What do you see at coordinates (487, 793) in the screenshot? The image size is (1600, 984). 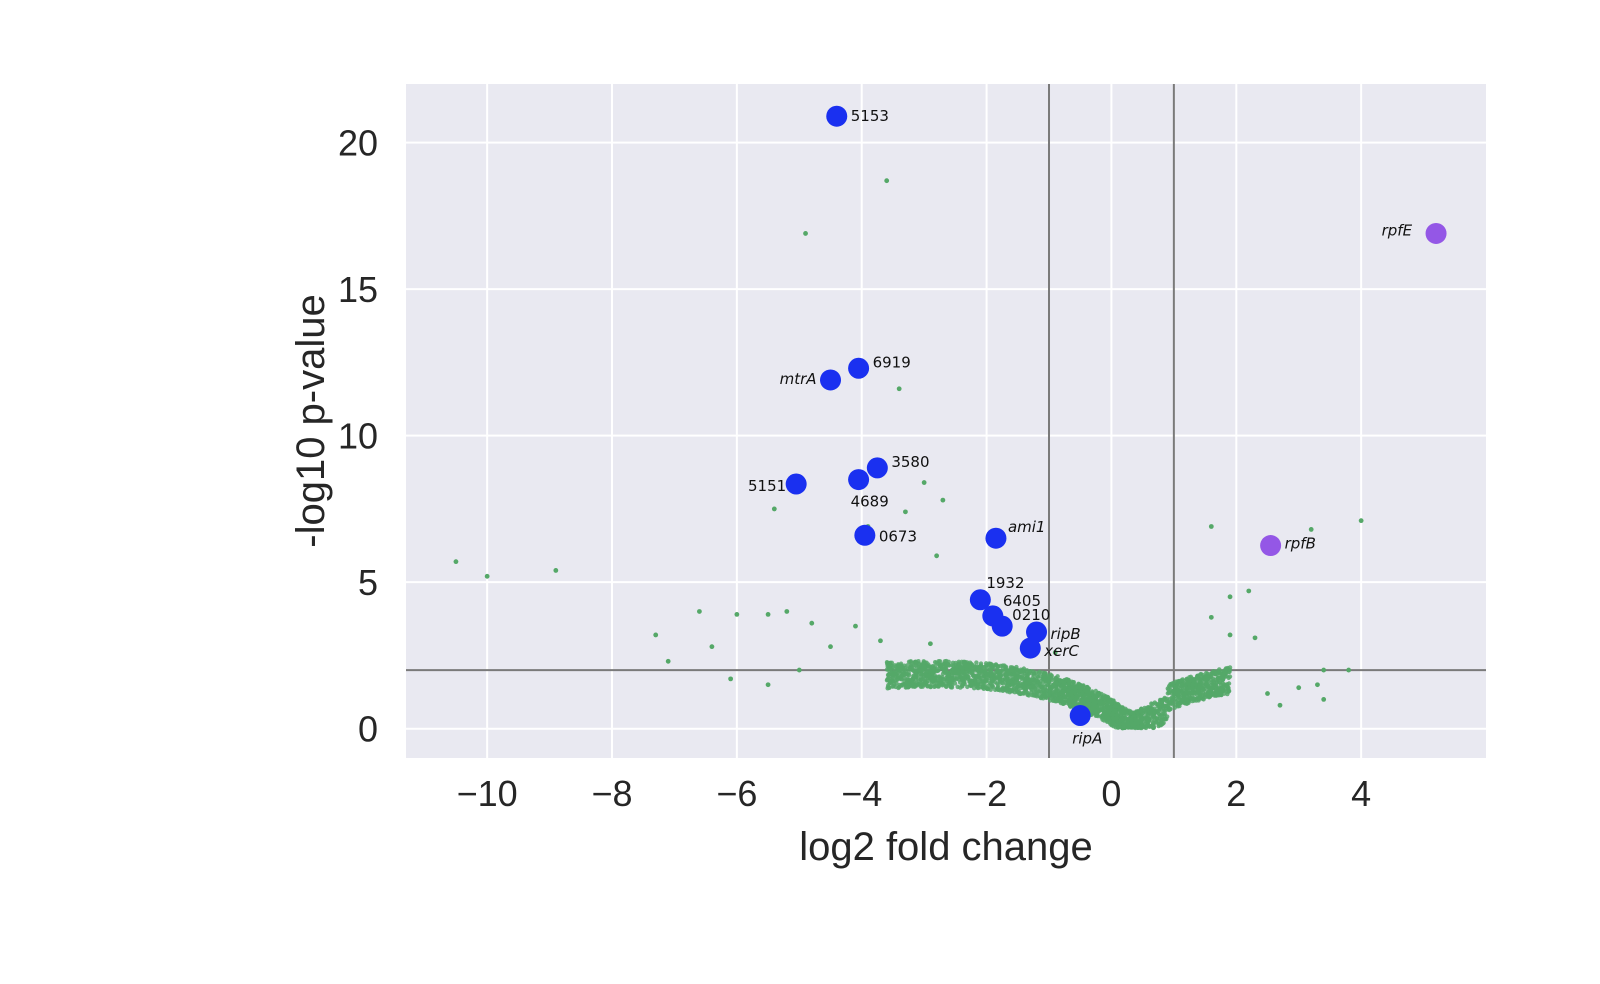 I see `x-tick-label: −10` at bounding box center [487, 793].